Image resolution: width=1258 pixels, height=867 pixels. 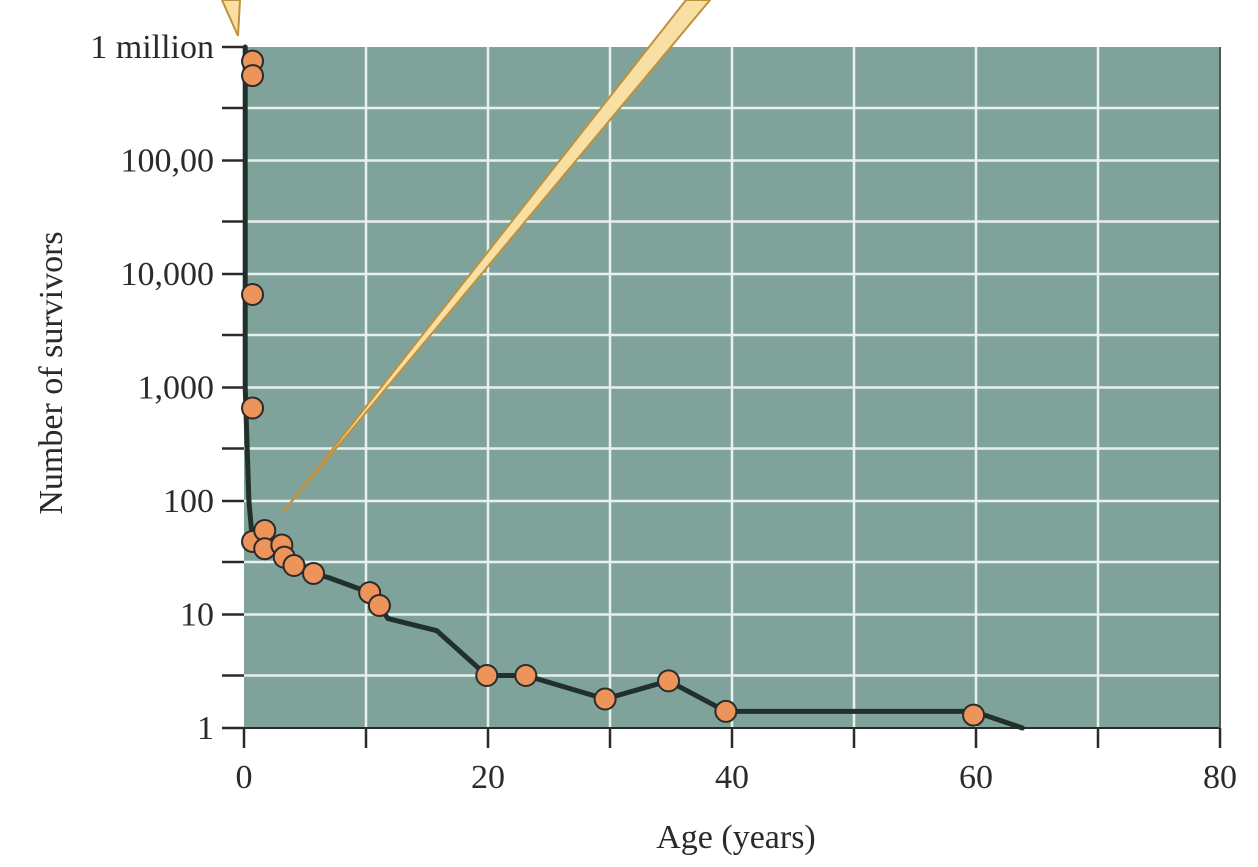 What do you see at coordinates (51, 372) in the screenshot?
I see `y-axis-title: Number of survivors` at bounding box center [51, 372].